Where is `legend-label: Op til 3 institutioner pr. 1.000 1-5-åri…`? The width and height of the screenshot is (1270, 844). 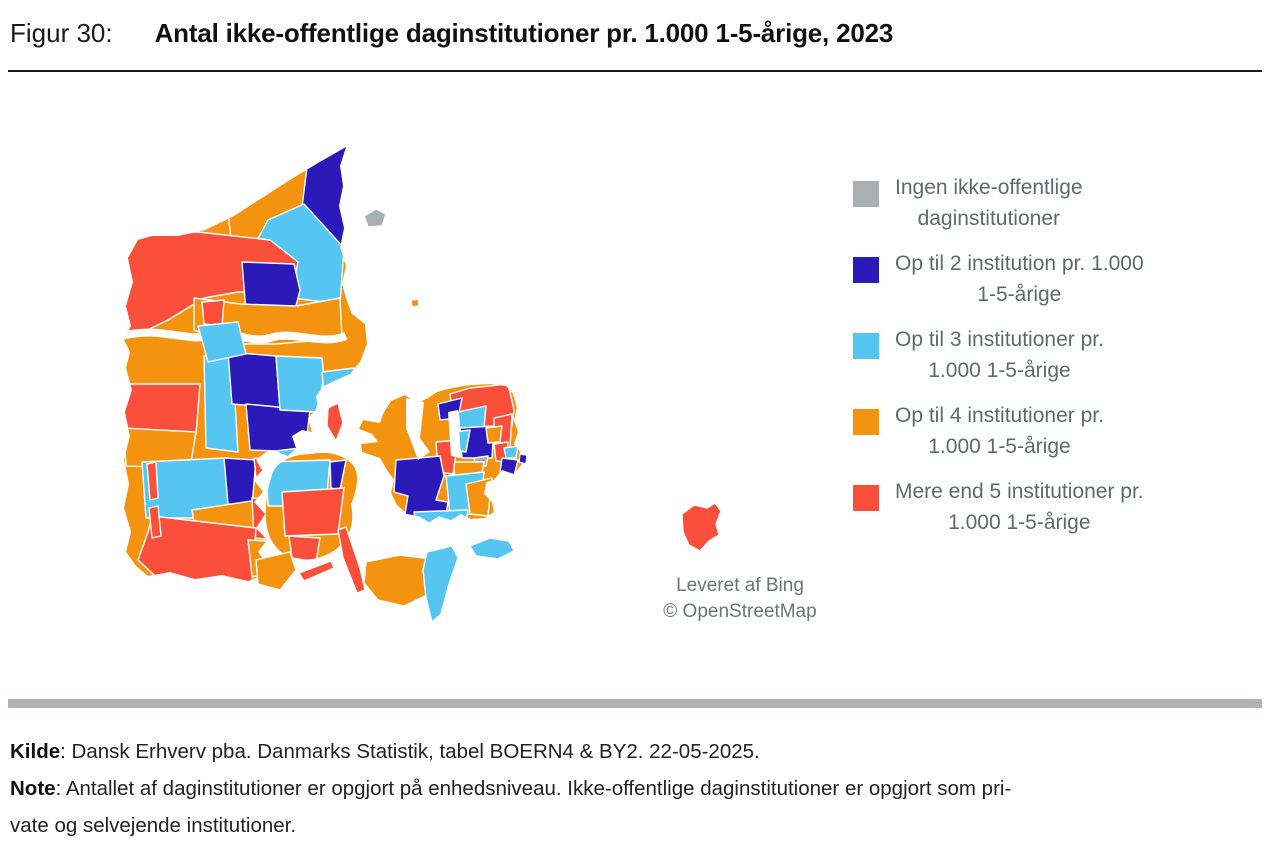 legend-label: Op til 3 institutioner pr. 1.000 1-5-åri… is located at coordinates (999, 355).